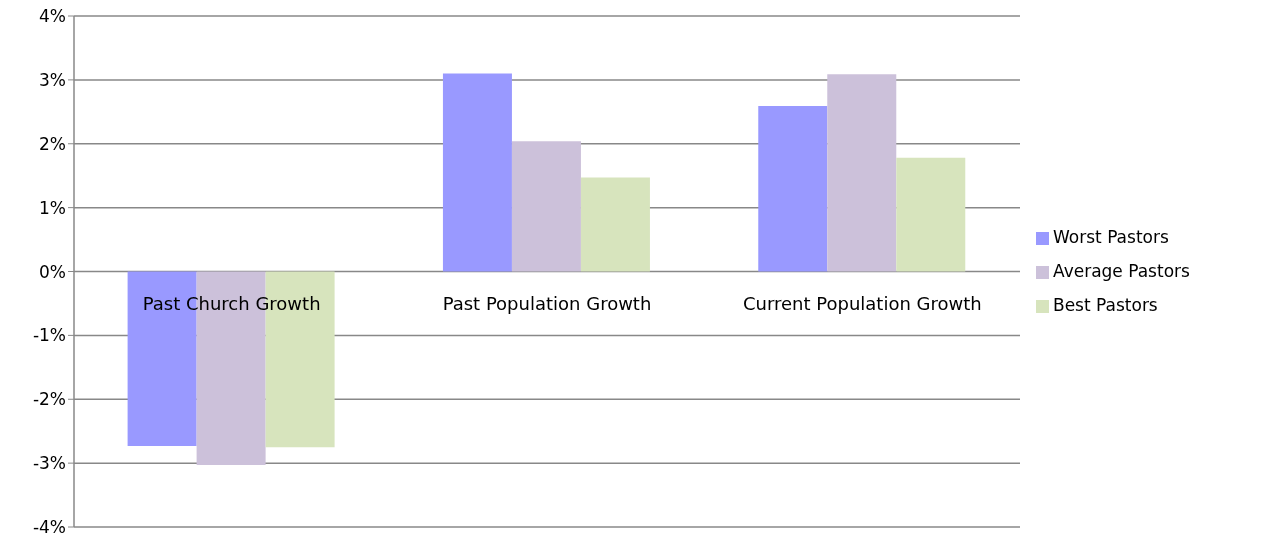 The image size is (1279, 534). I want to click on x-tick-label: Current Population Growth, so click(862, 303).